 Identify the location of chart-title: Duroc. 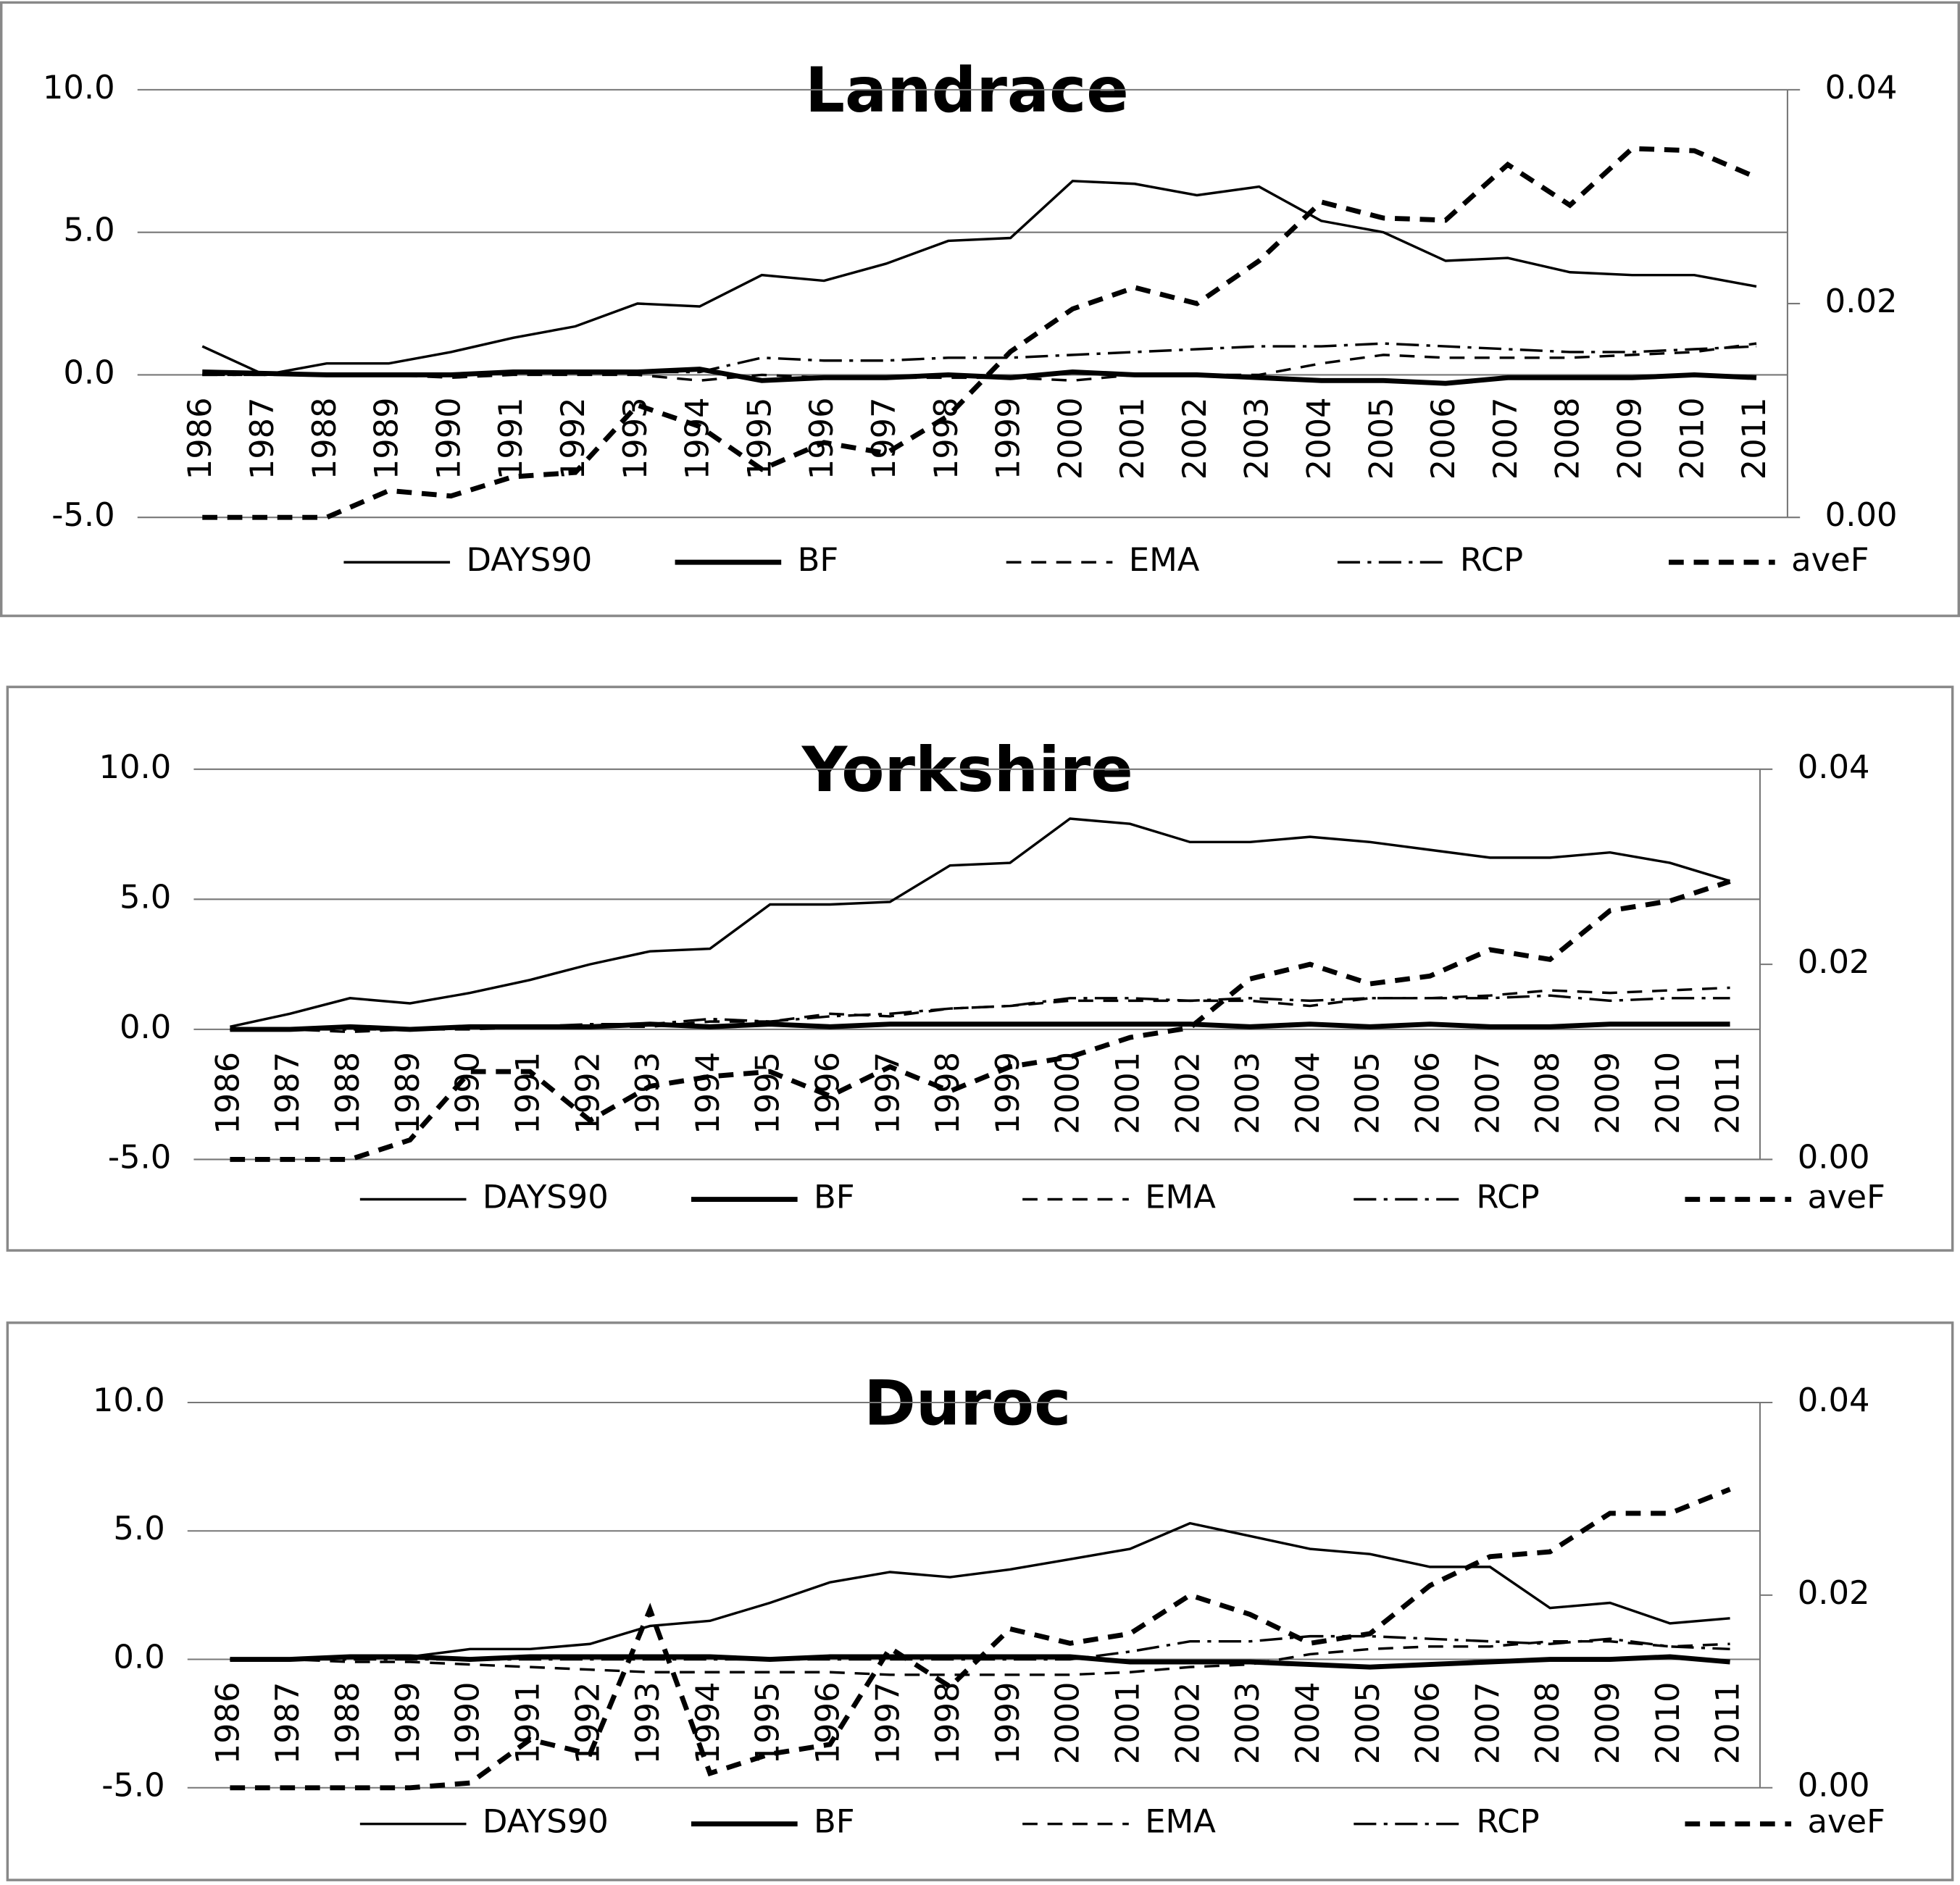
(967, 1403).